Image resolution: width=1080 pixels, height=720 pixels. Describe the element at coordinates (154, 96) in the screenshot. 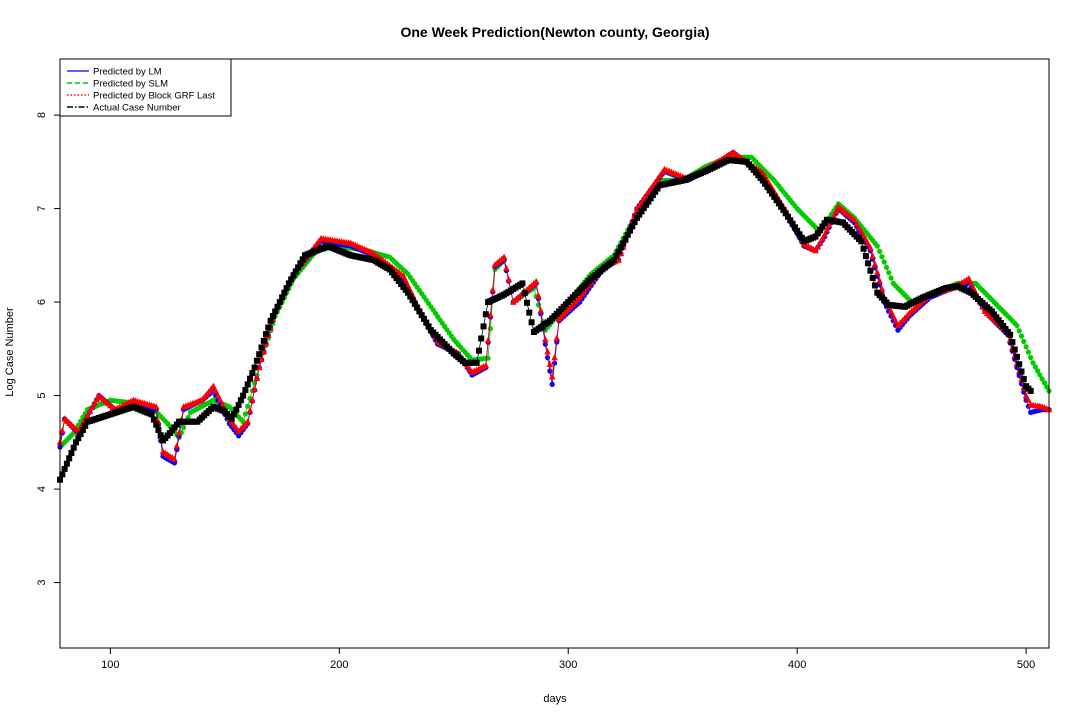

I see `legend-label-grf: Predicted by Block GRF Last` at that location.